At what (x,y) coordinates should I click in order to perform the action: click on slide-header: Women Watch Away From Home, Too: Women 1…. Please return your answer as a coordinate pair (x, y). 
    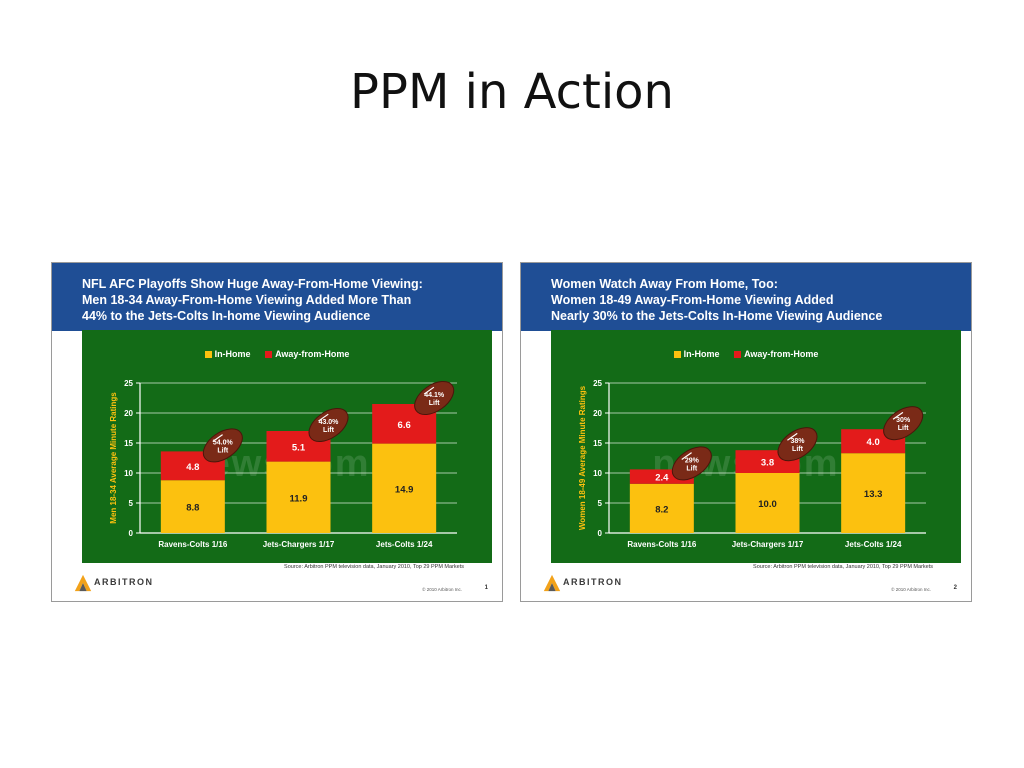
    Looking at the image, I should click on (746, 297).